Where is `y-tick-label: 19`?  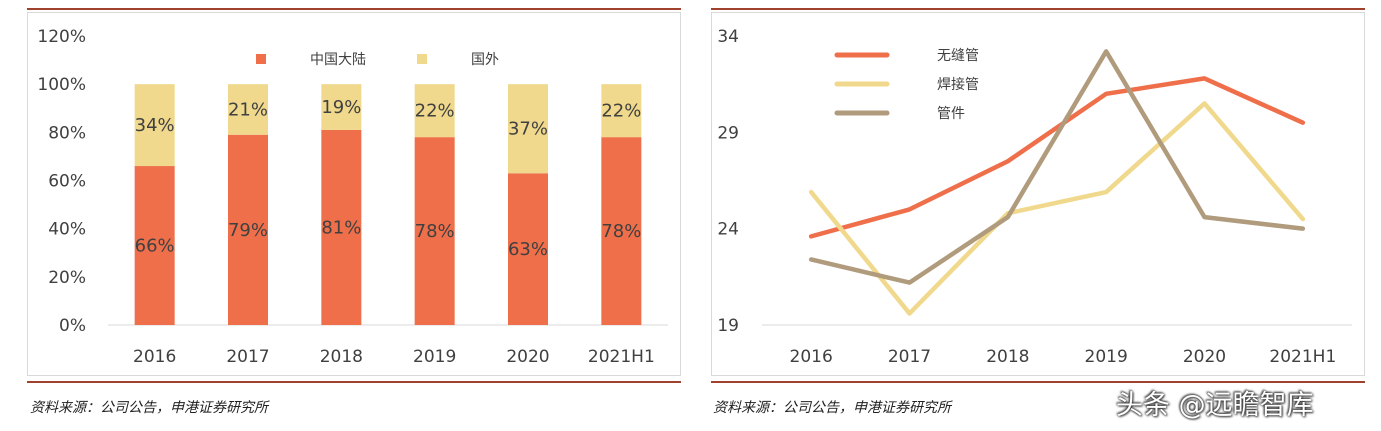 y-tick-label: 19 is located at coordinates (728, 326).